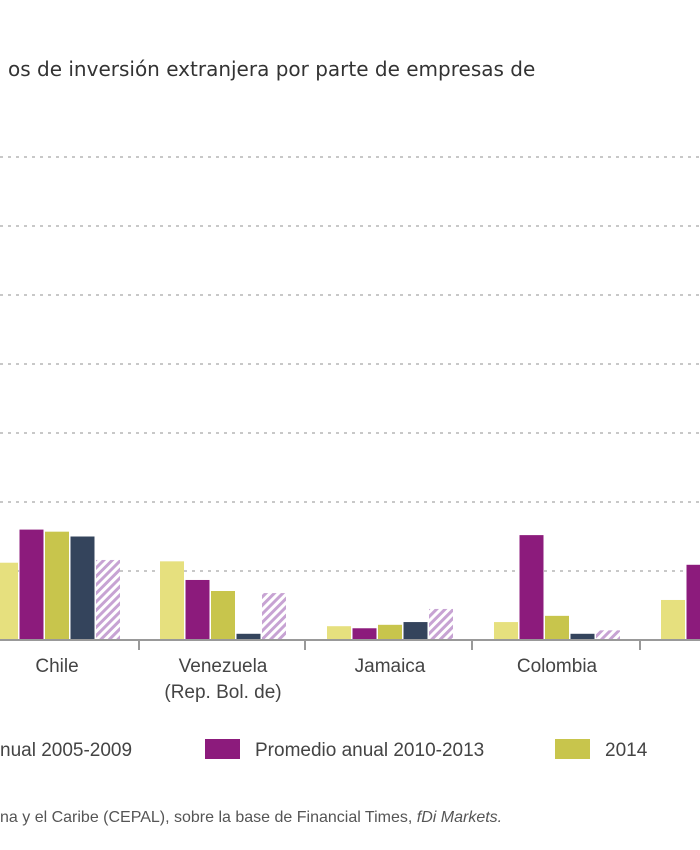 This screenshot has width=700, height=850. Describe the element at coordinates (389, 645) in the screenshot. I see `x-ticks` at that location.